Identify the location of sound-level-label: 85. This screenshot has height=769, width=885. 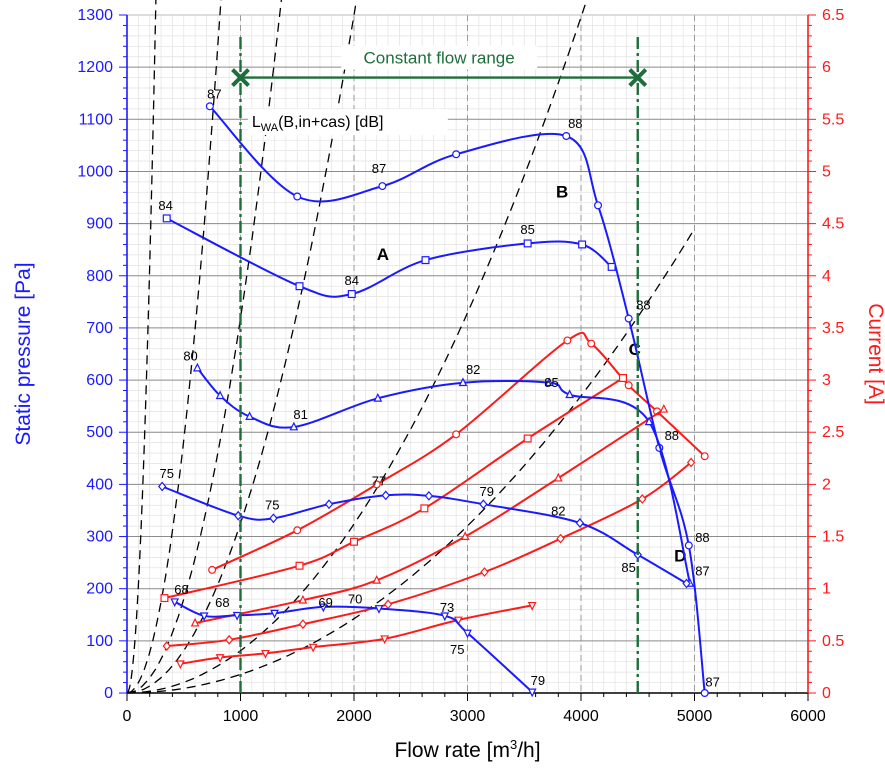
(628, 567).